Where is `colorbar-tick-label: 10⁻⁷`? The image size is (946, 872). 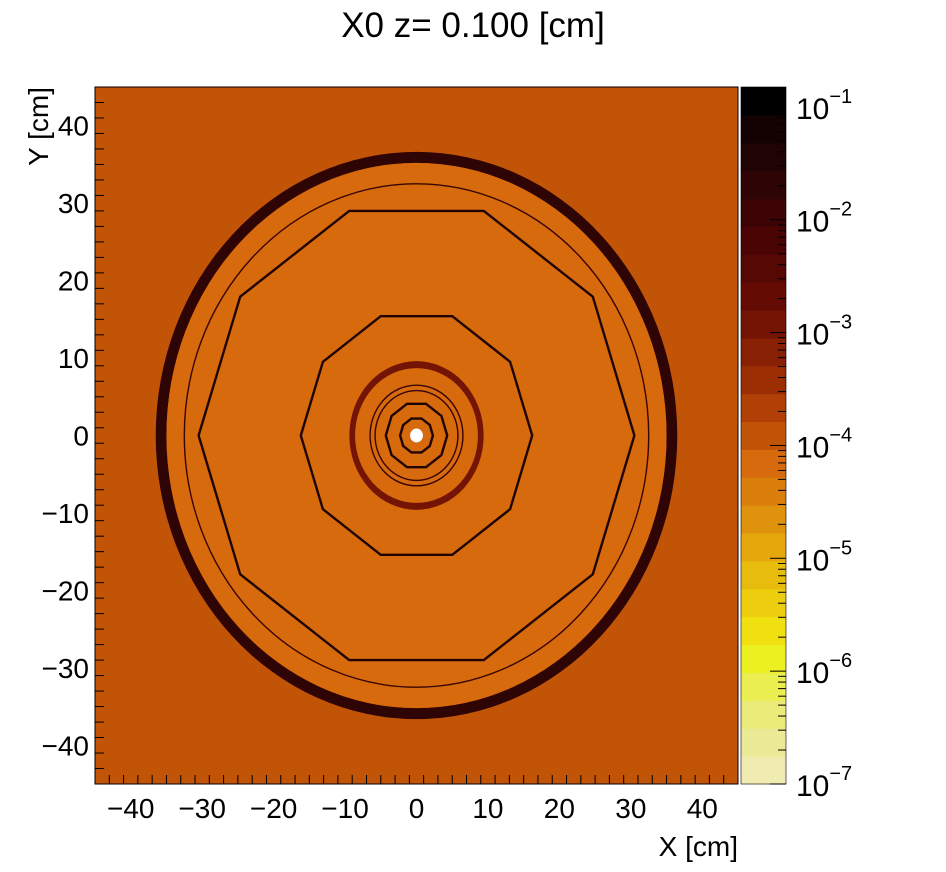 colorbar-tick-label: 10⁻⁷ is located at coordinates (824, 783).